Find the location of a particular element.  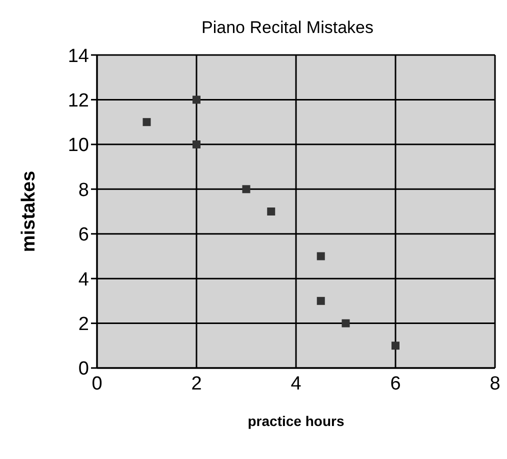

y-tick-label: 12 is located at coordinates (78, 101).